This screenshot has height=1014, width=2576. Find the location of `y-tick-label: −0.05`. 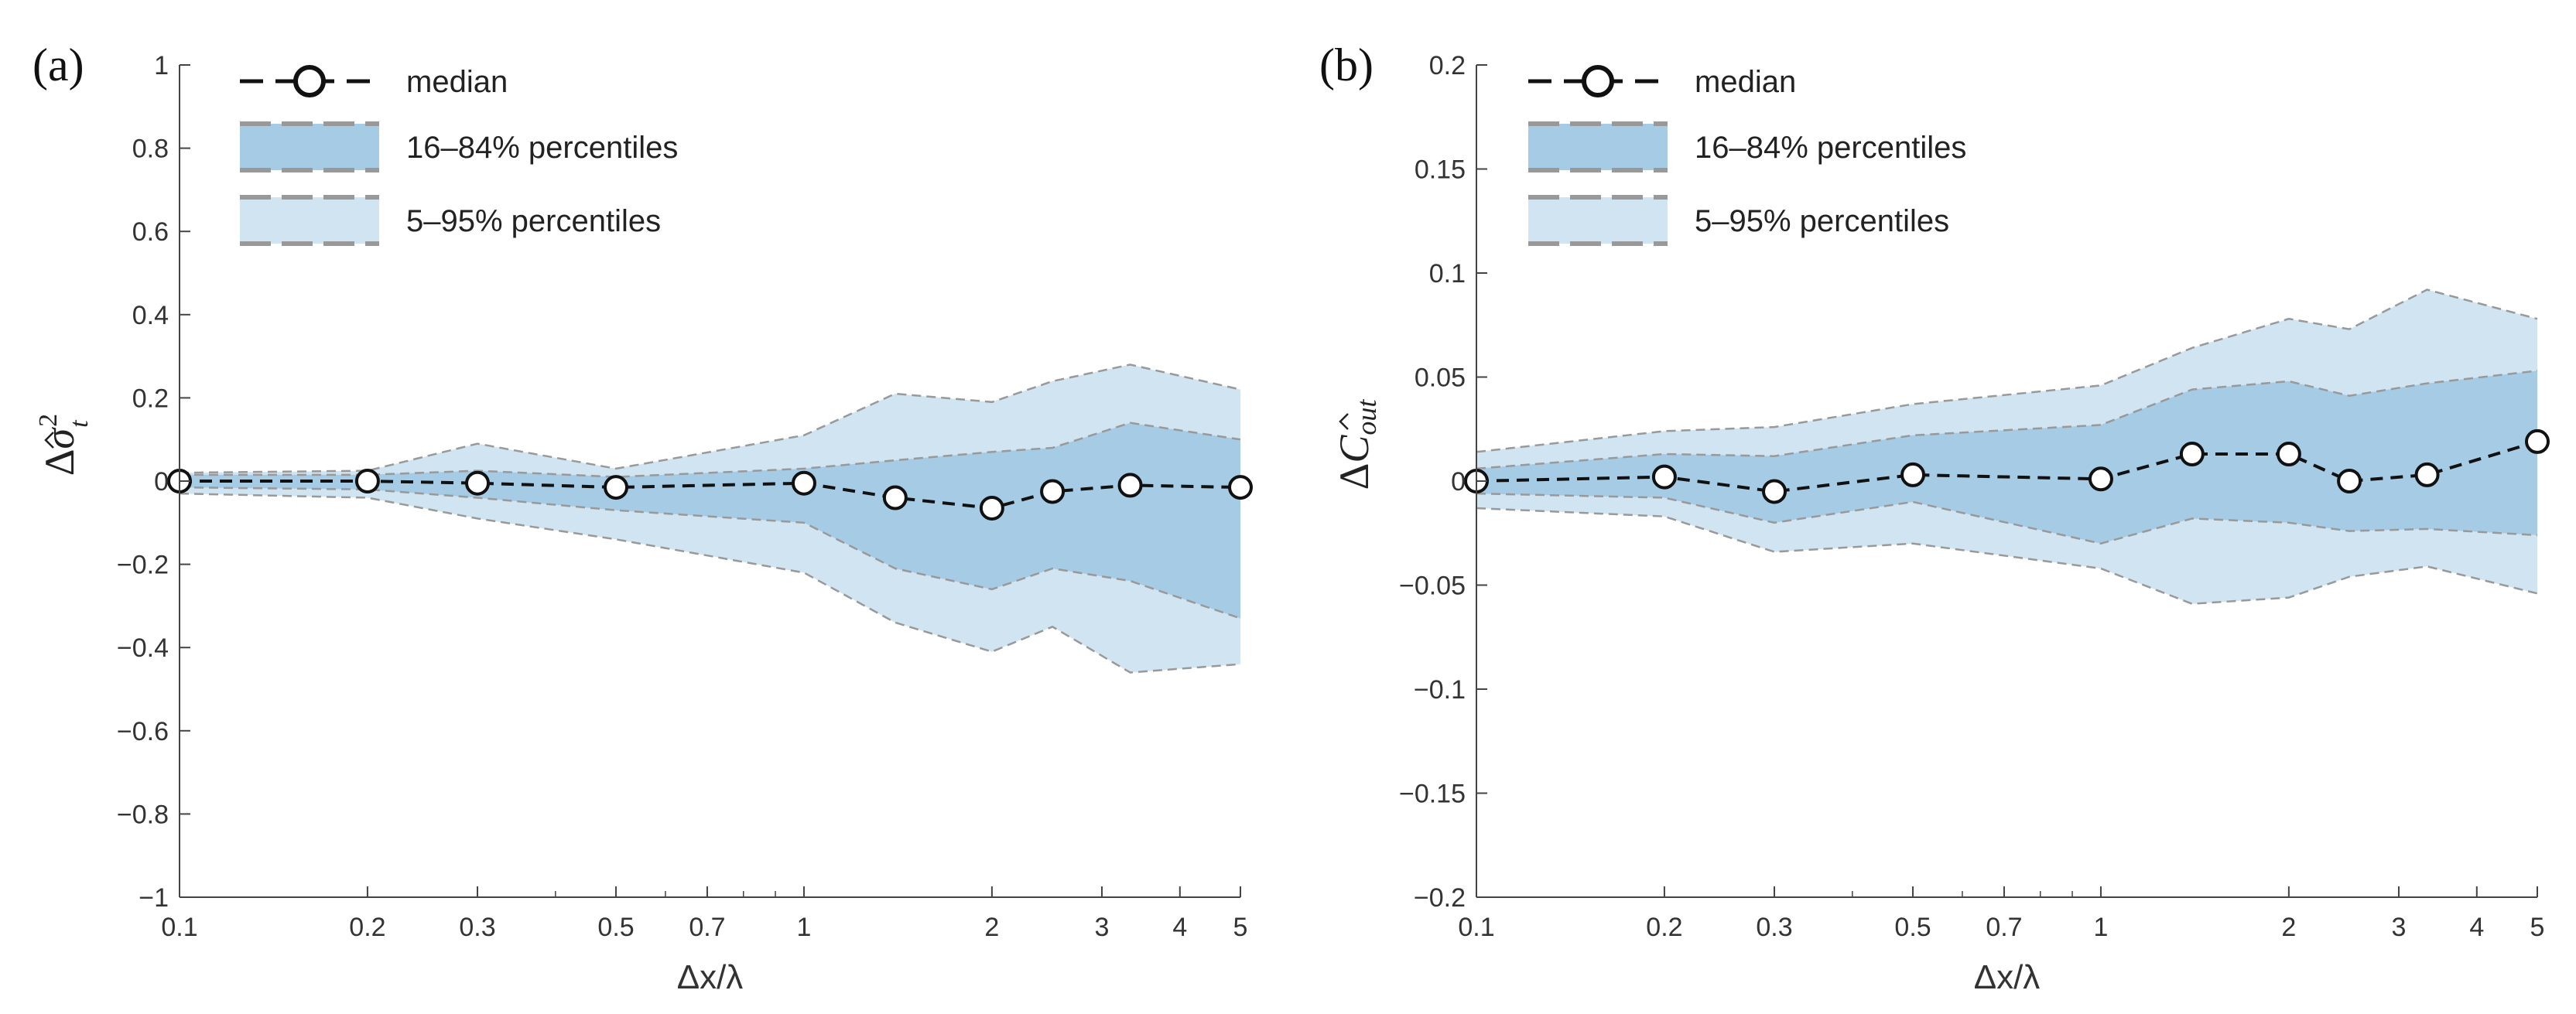

y-tick-label: −0.05 is located at coordinates (1433, 586).